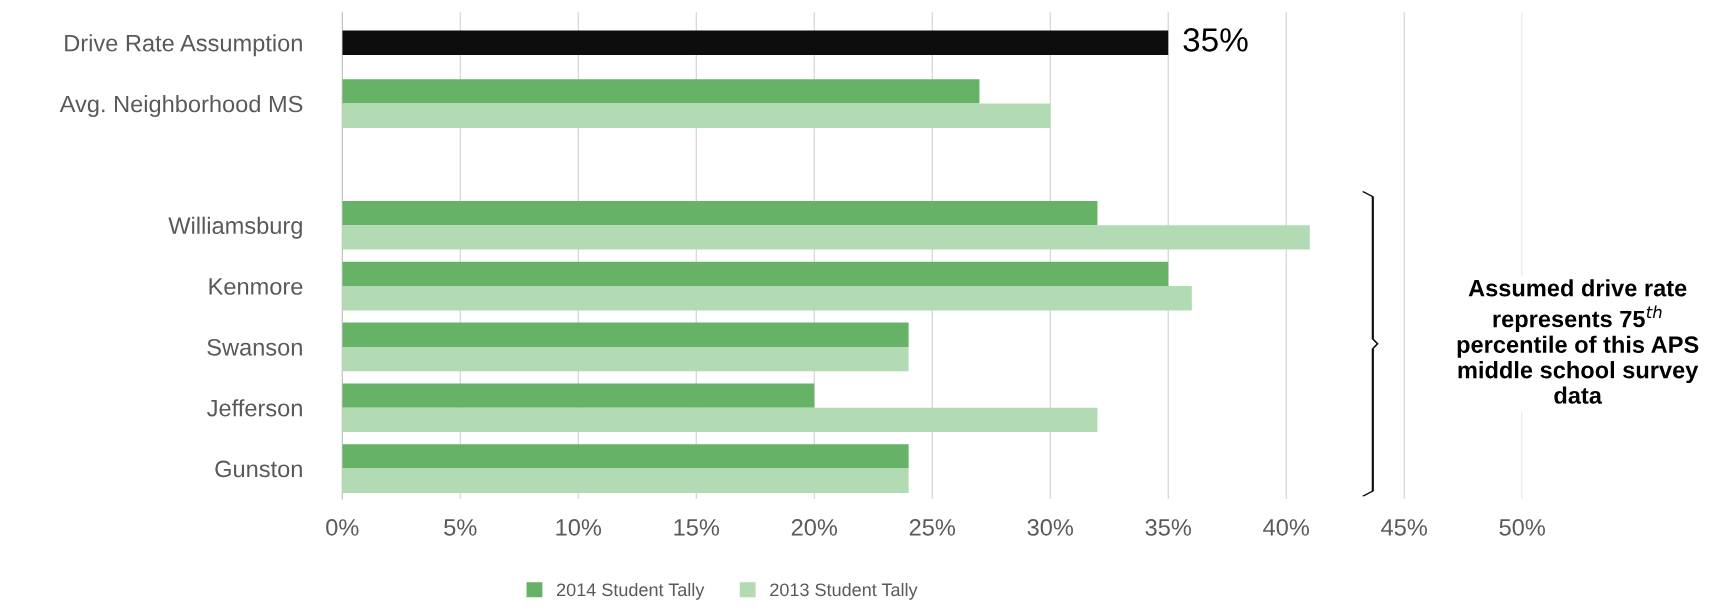  I want to click on x-tick-label: 20%, so click(814, 527).